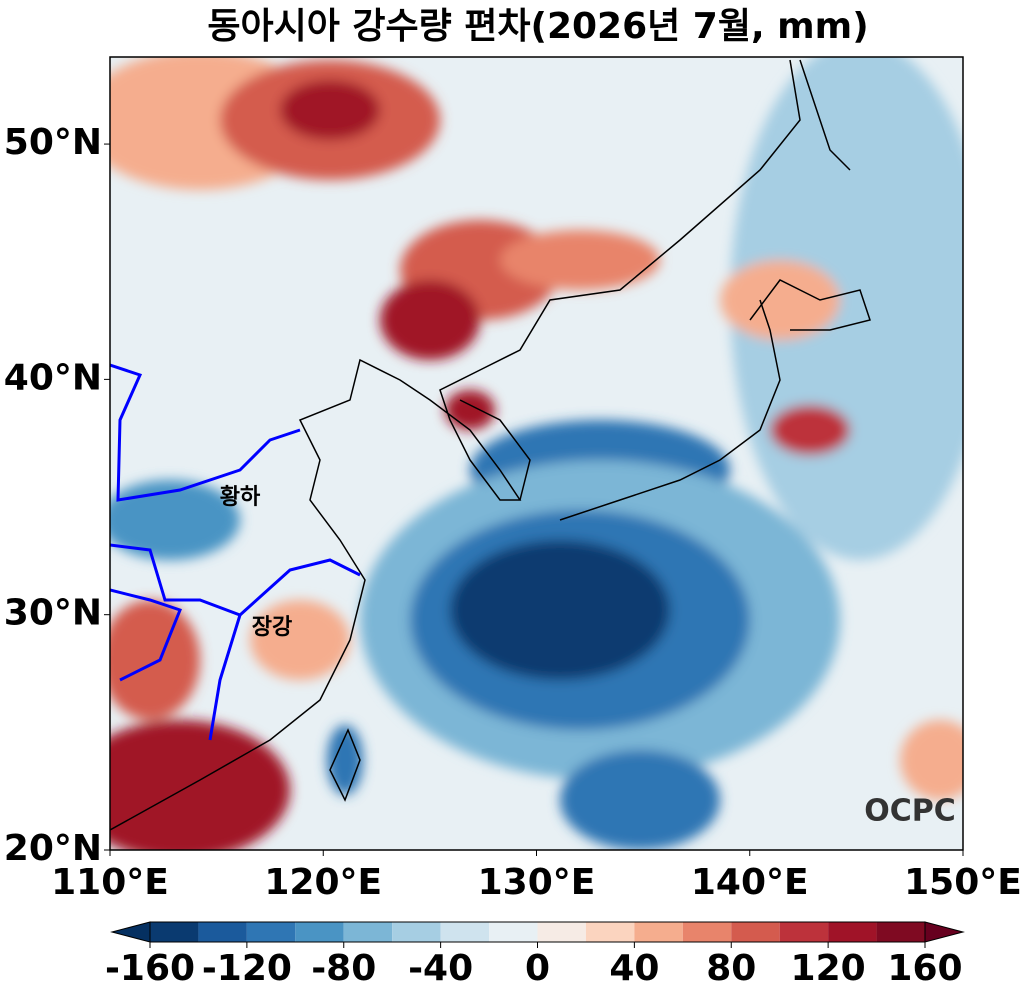  Describe the element at coordinates (240, 497) in the screenshot. I see `river-label: 황하` at that location.